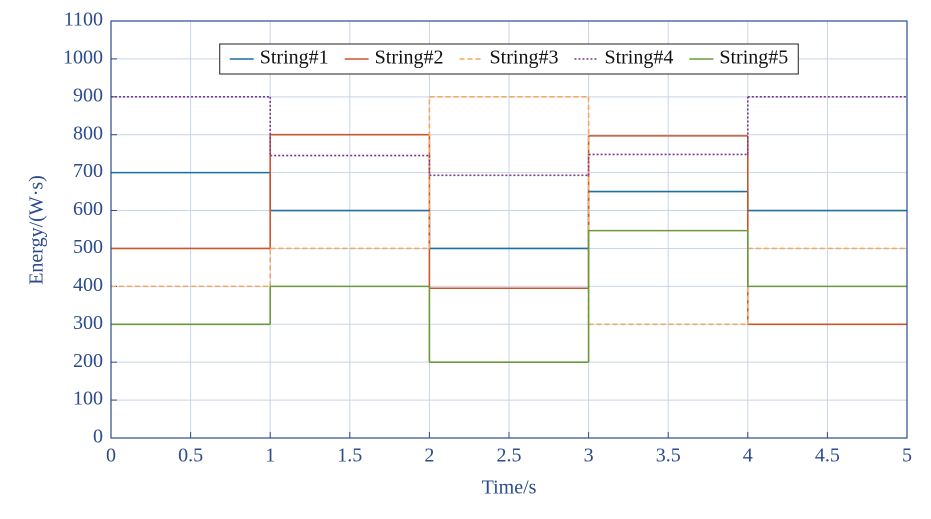  I want to click on x-tick-label: 5, so click(907, 456).